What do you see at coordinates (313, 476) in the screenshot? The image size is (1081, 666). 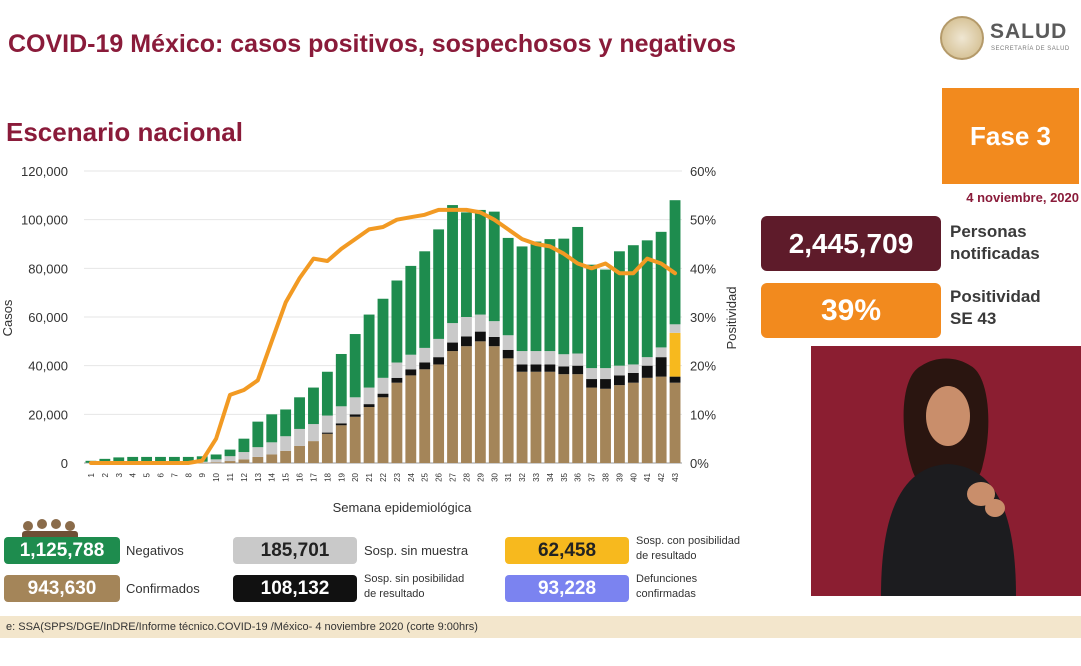 I see `x-tick-label: 17` at bounding box center [313, 476].